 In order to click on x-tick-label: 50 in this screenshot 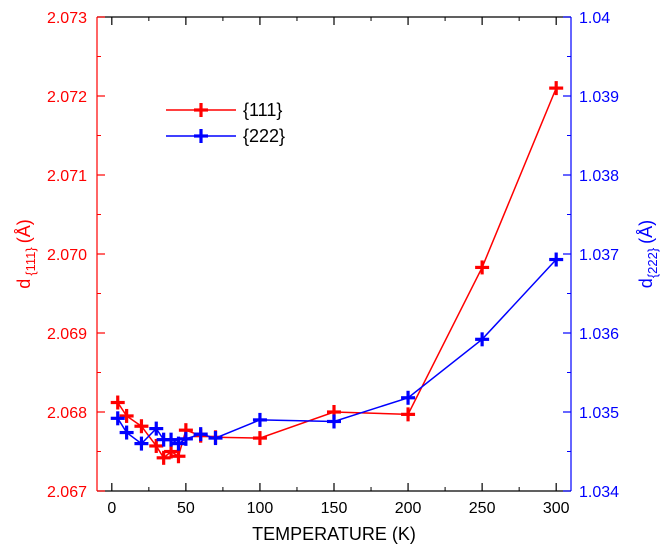, I will do `click(186, 508)`.